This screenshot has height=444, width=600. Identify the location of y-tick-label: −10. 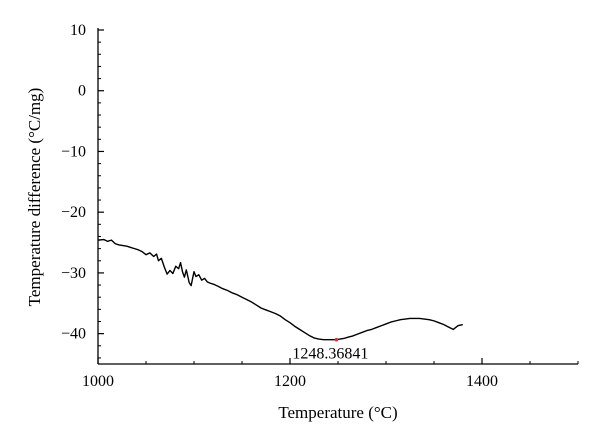
(73, 151).